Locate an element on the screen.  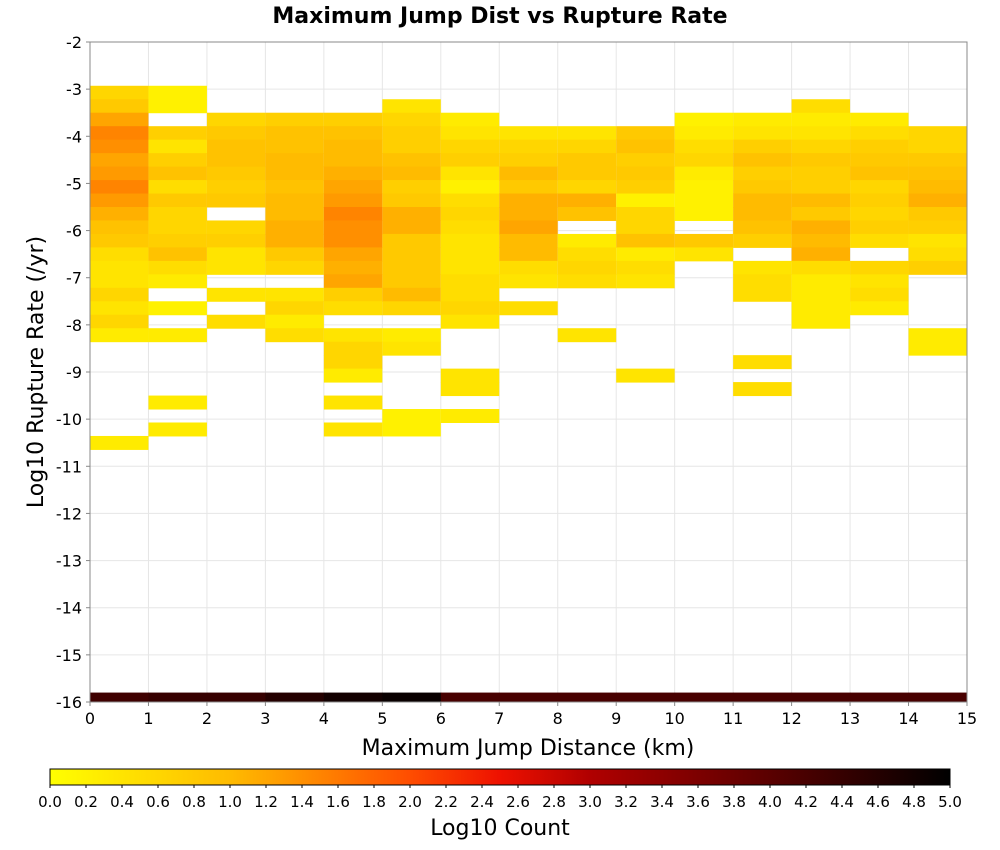
colorbar-tick-label: 0.0 is located at coordinates (50, 802).